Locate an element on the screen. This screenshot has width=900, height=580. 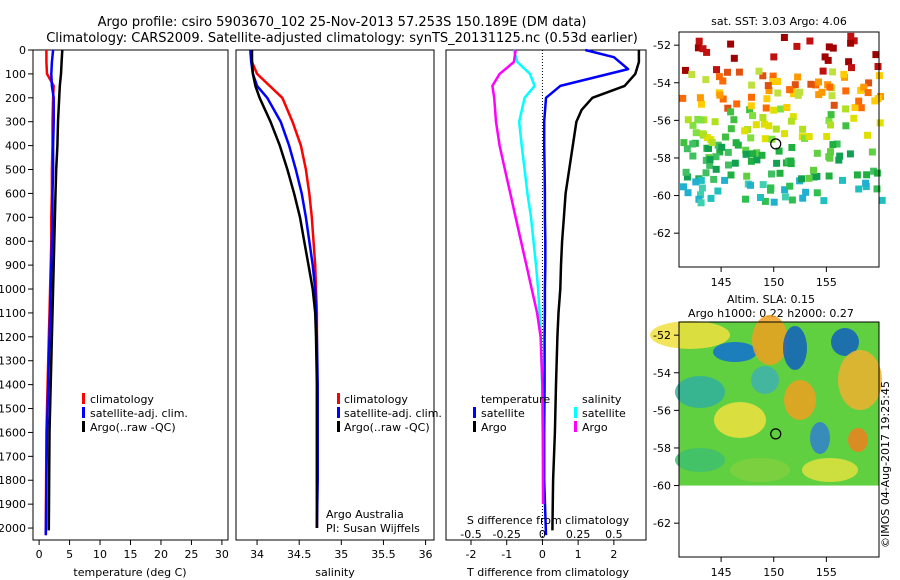
legend-swatch-t-argo is located at coordinates (474, 426).